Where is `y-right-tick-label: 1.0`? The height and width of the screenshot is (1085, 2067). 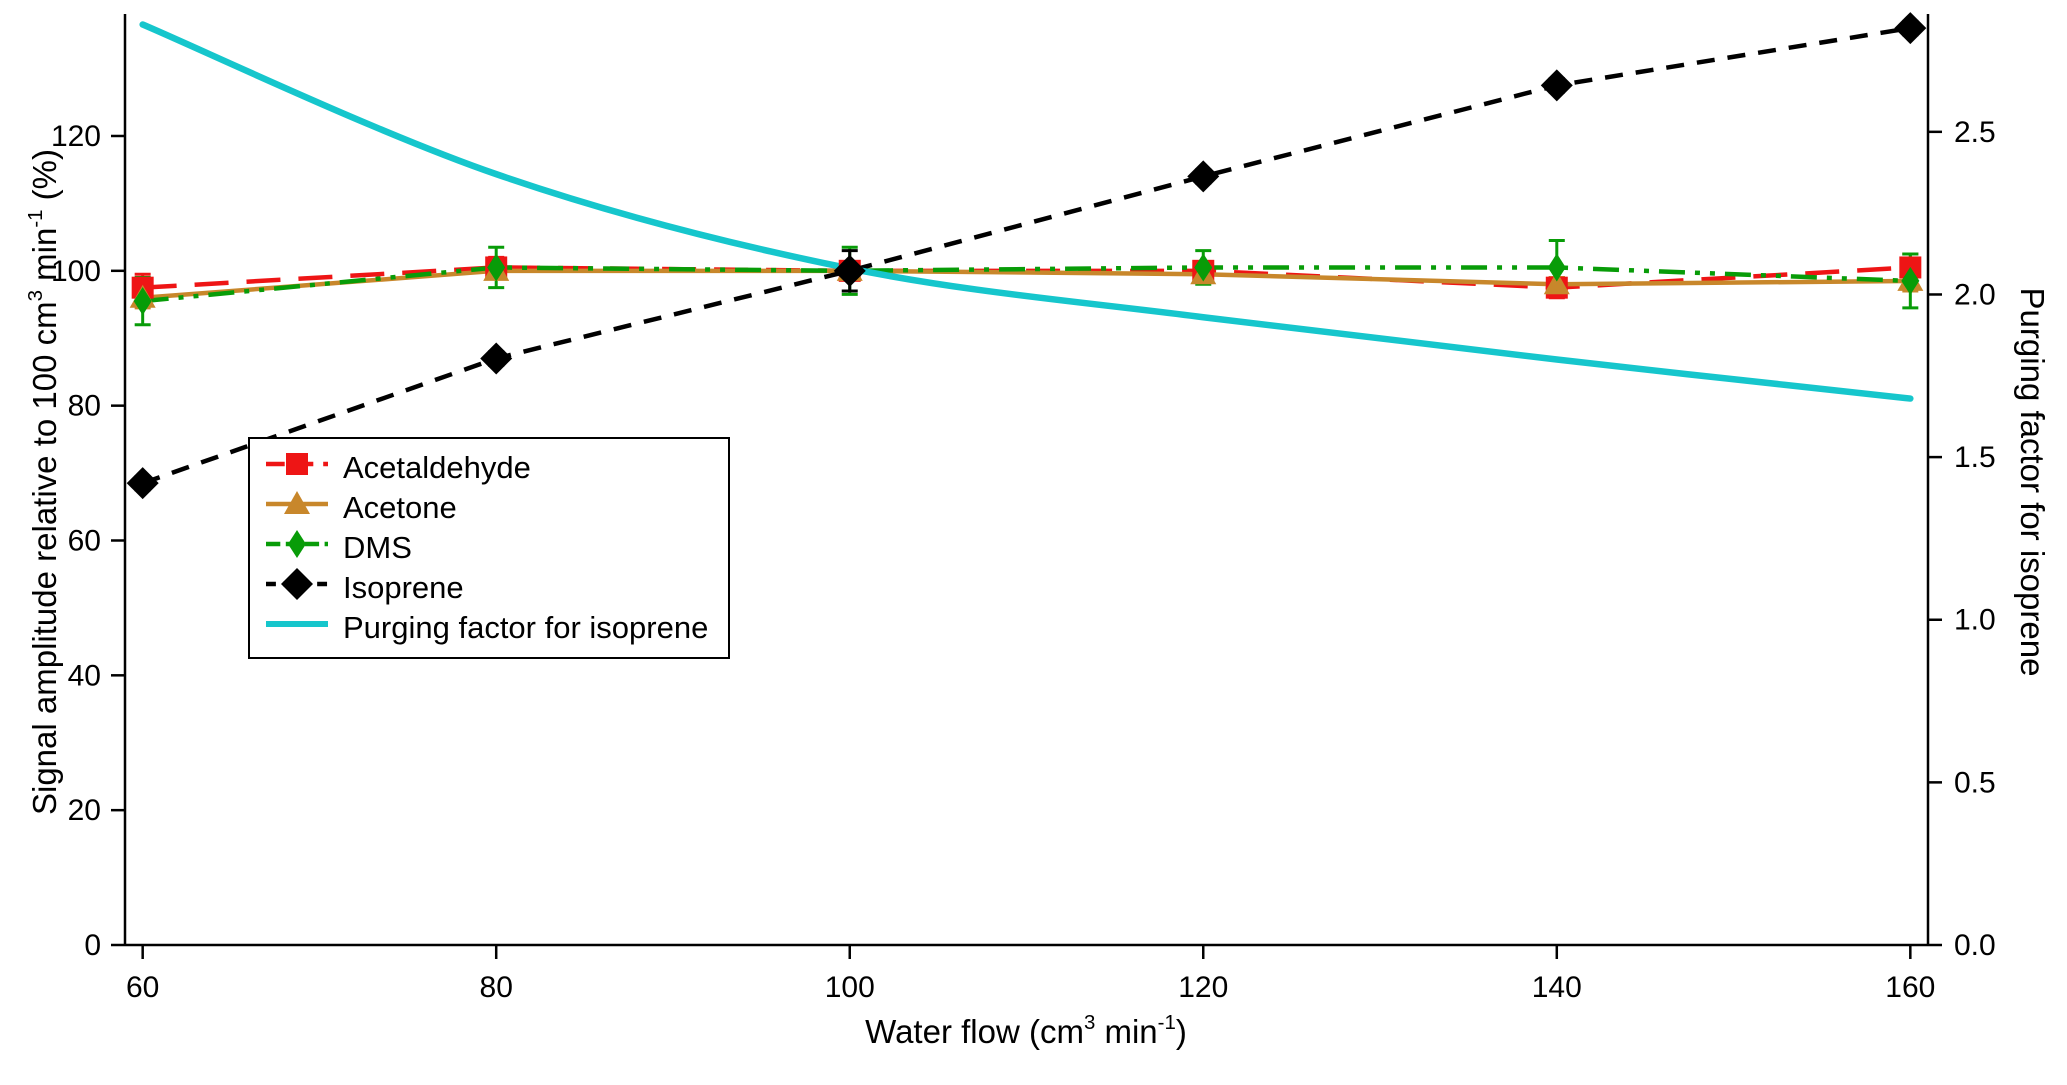
y-right-tick-label: 1.0 is located at coordinates (1975, 620).